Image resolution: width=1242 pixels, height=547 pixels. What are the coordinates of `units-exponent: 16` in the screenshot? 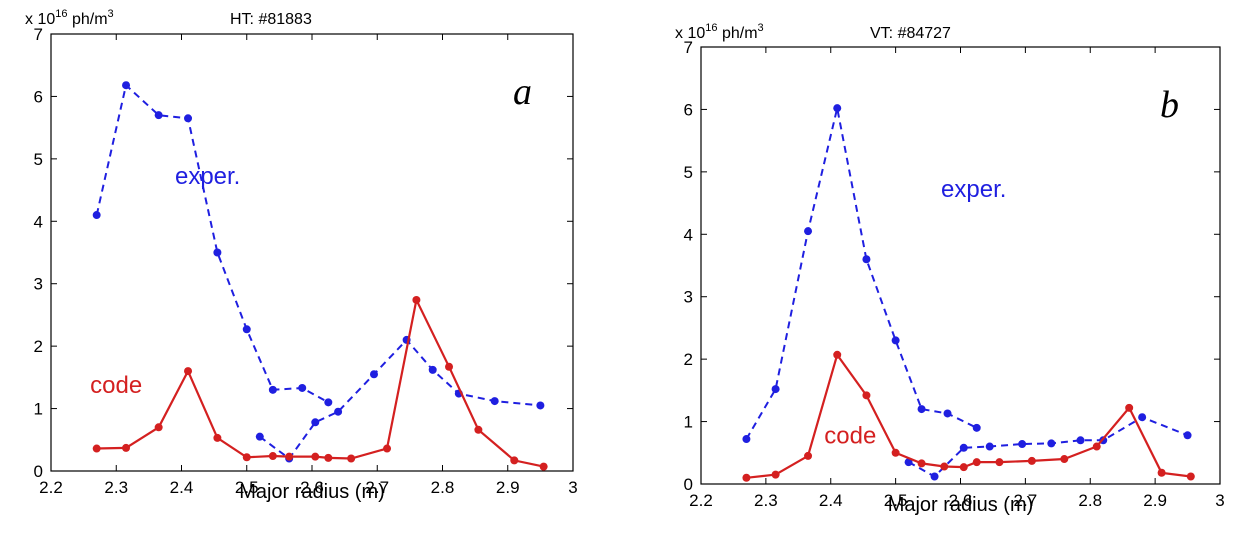 It's located at (61, 14).